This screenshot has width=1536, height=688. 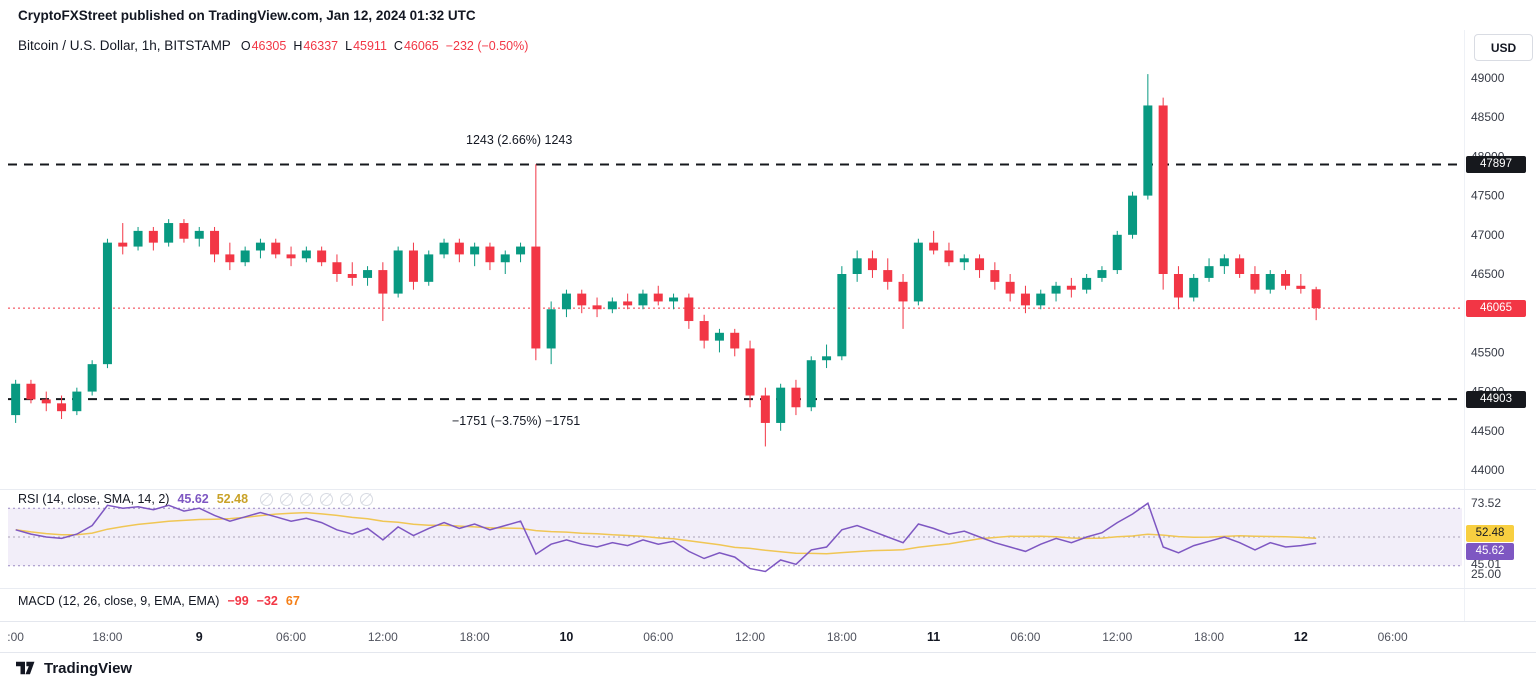 I want to click on macd-line-value: −32, so click(x=267, y=601).